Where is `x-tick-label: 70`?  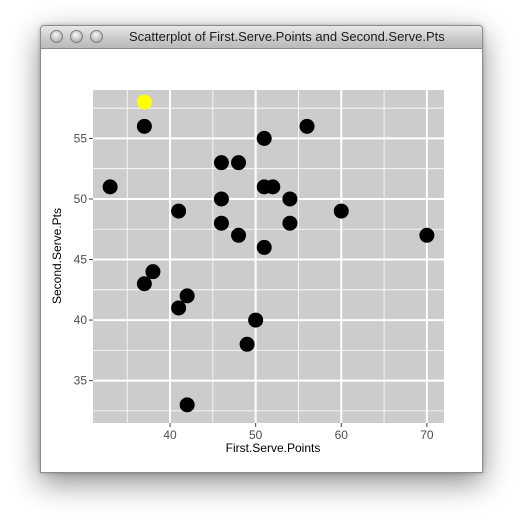 x-tick-label: 70 is located at coordinates (427, 435).